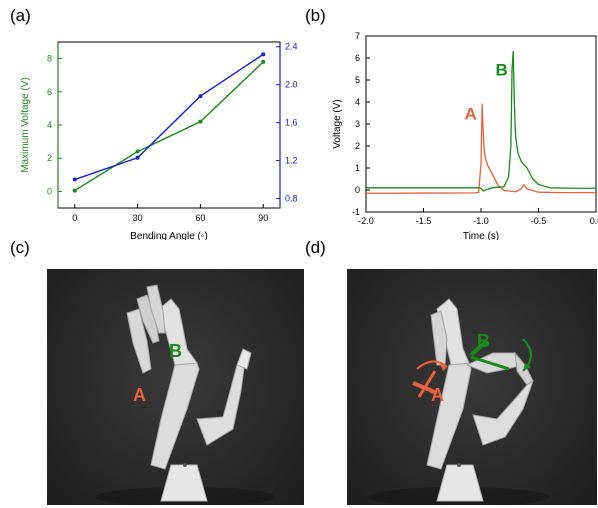 This screenshot has width=598, height=508. Describe the element at coordinates (291, 123) in the screenshot. I see `y-tick-label-right: 1.6` at that location.